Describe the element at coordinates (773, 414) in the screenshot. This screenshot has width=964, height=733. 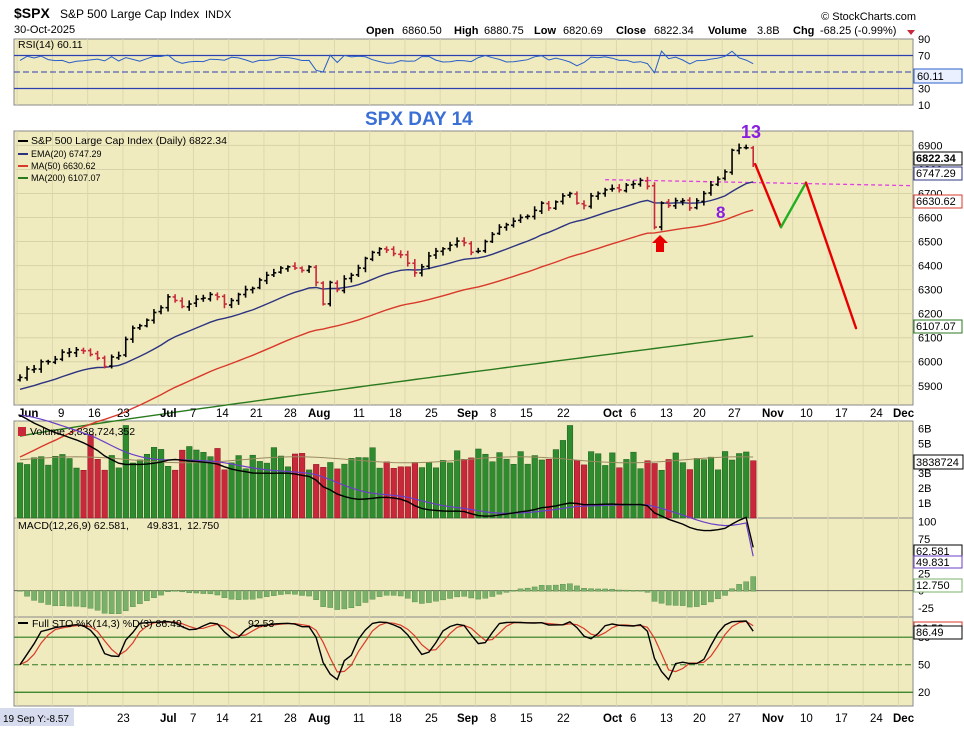
I see `x-axis-top-label: Nov` at that location.